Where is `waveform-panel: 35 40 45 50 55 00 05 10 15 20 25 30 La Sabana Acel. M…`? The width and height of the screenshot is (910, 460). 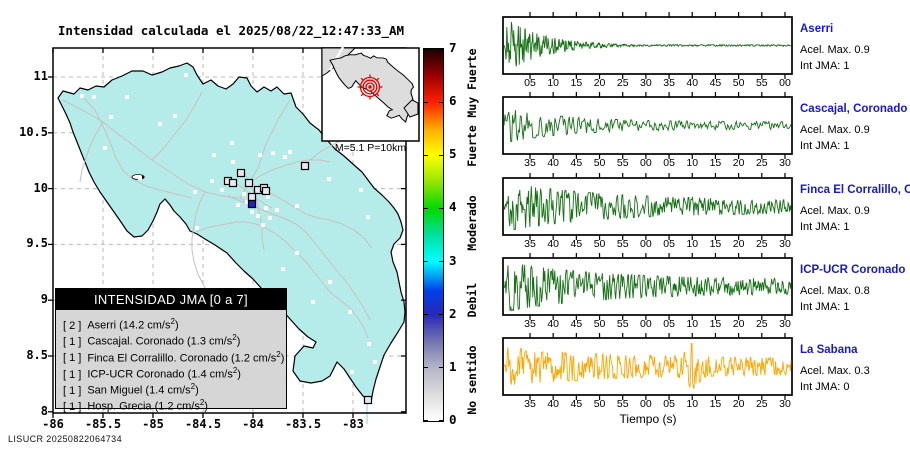
waveform-panel: 35 40 45 50 55 00 05 10 15 20 25 30 La Sabana Acel. M… is located at coordinates (705, 371).